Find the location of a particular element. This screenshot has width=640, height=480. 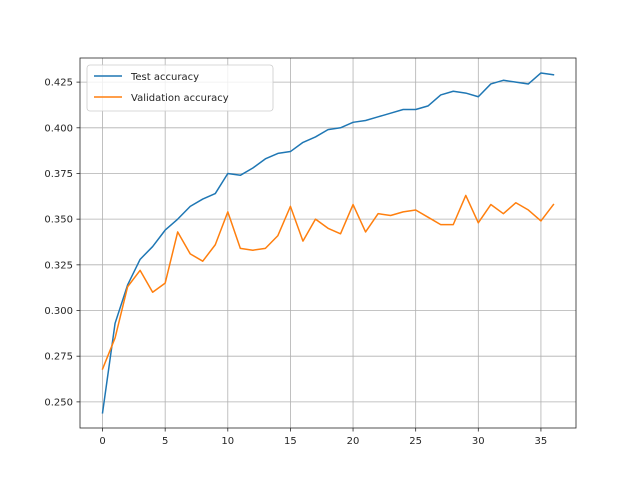

x-tick-label: 20 is located at coordinates (353, 441).